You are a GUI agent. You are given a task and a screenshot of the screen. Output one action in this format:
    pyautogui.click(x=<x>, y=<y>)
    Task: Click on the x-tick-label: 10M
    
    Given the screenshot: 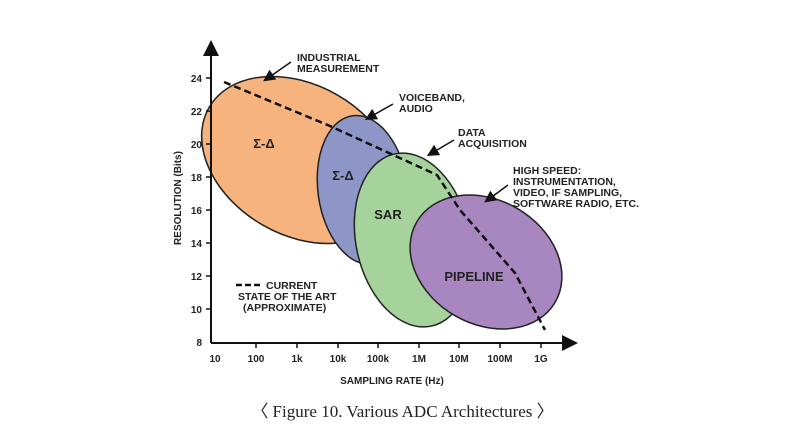 What is the action you would take?
    pyautogui.click(x=458, y=359)
    